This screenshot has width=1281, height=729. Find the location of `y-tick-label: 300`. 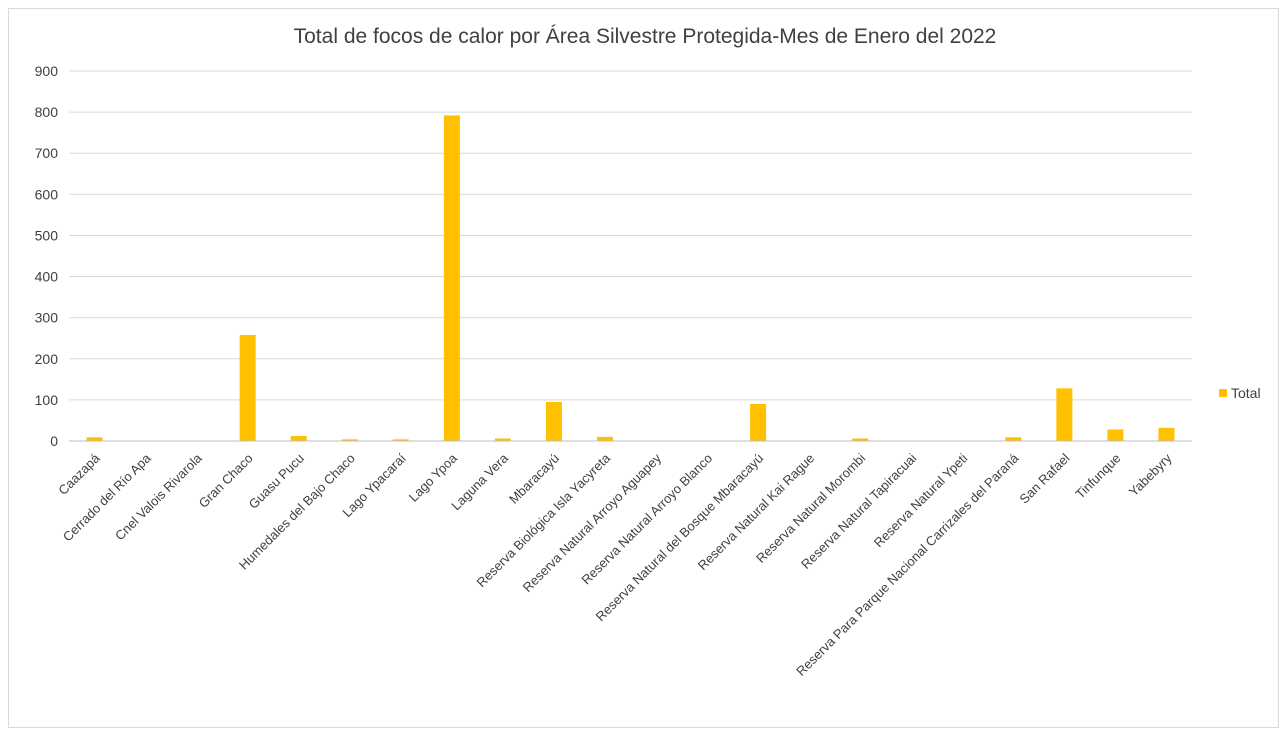

y-tick-label: 300 is located at coordinates (47, 318).